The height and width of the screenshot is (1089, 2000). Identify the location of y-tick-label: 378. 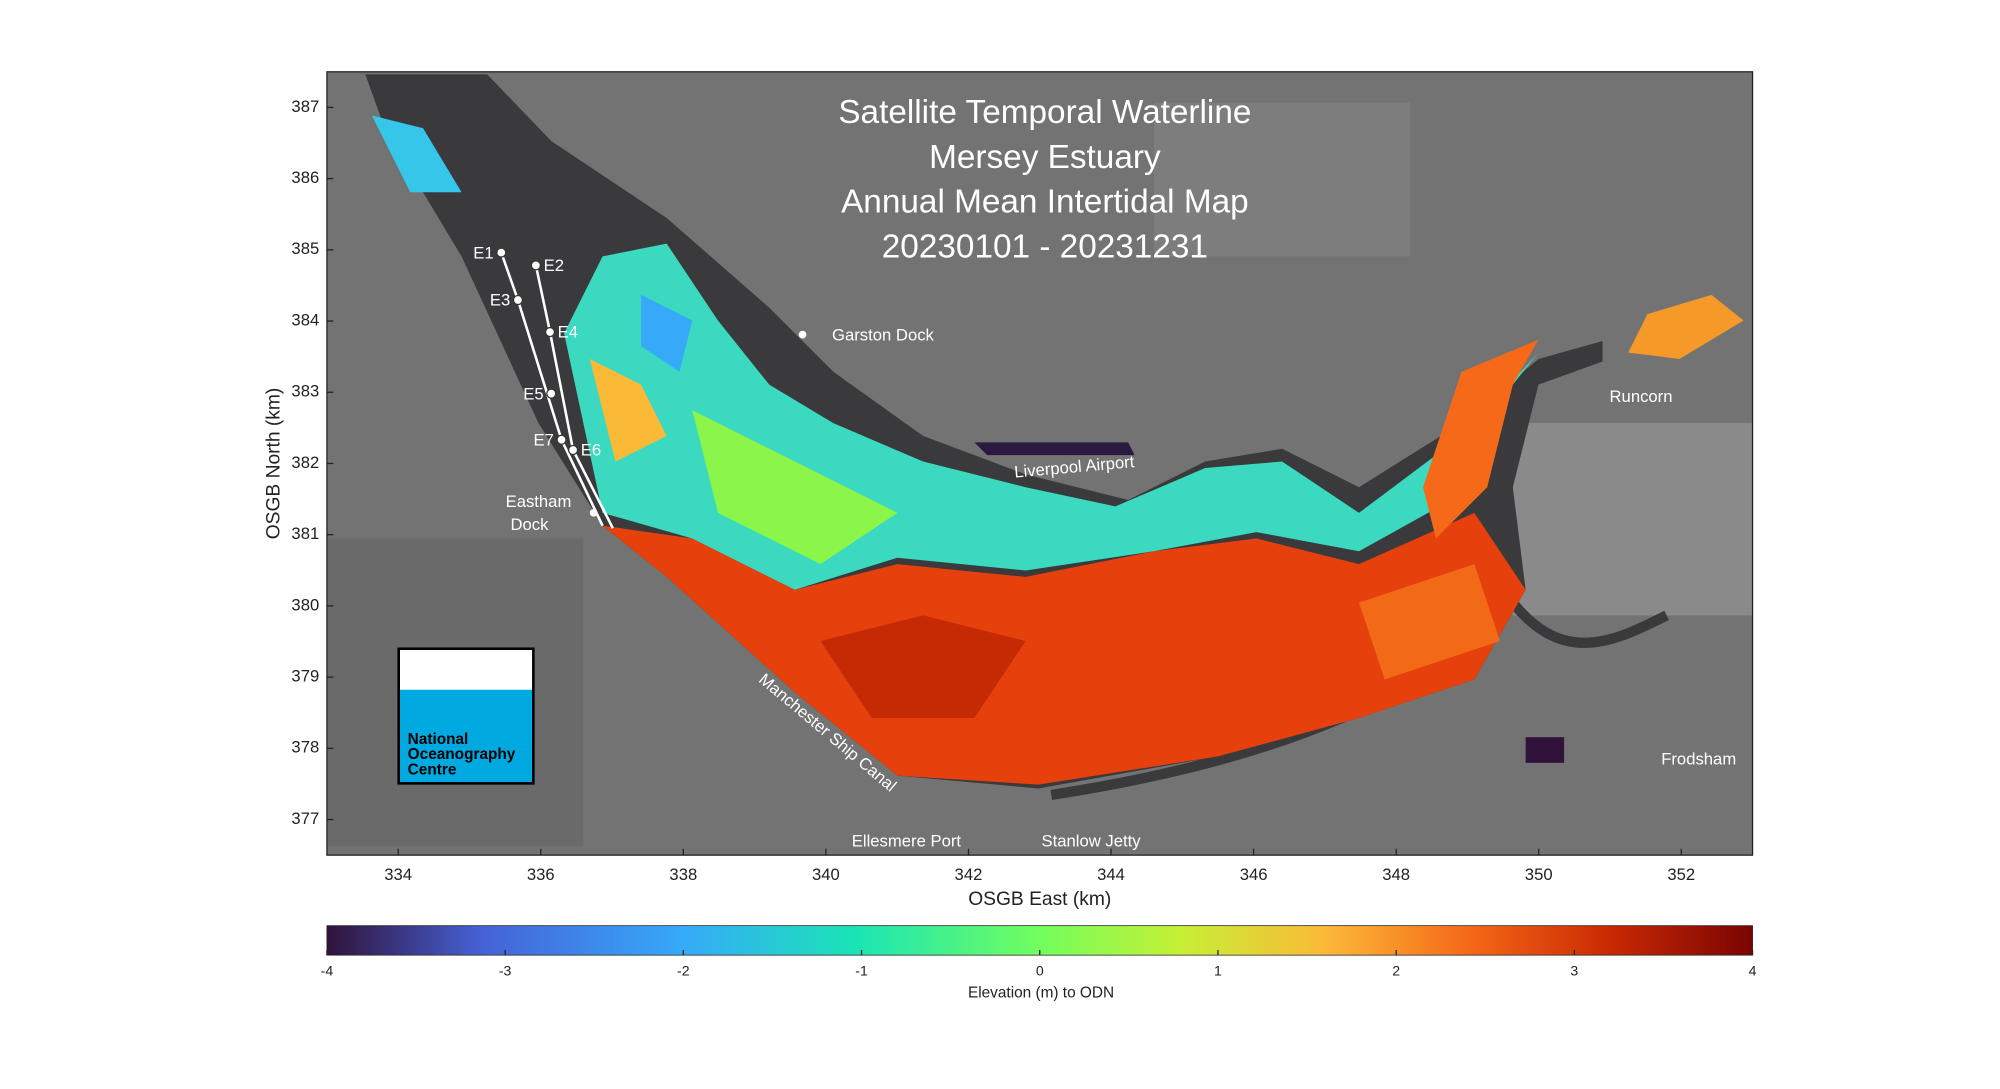
(305, 747).